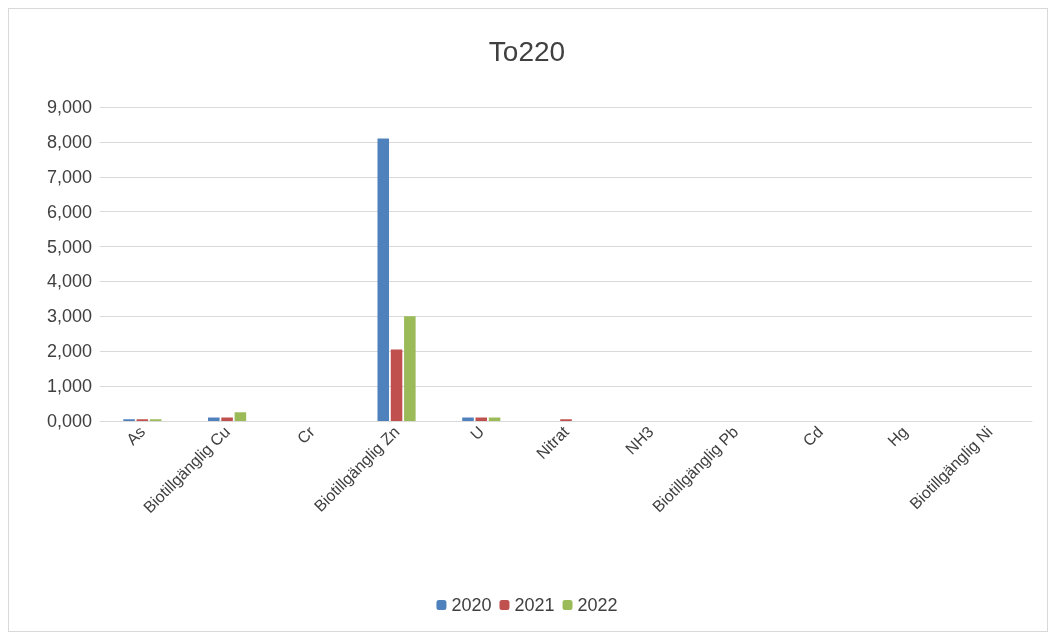  I want to click on y-tick-label: 6,000, so click(69, 211).